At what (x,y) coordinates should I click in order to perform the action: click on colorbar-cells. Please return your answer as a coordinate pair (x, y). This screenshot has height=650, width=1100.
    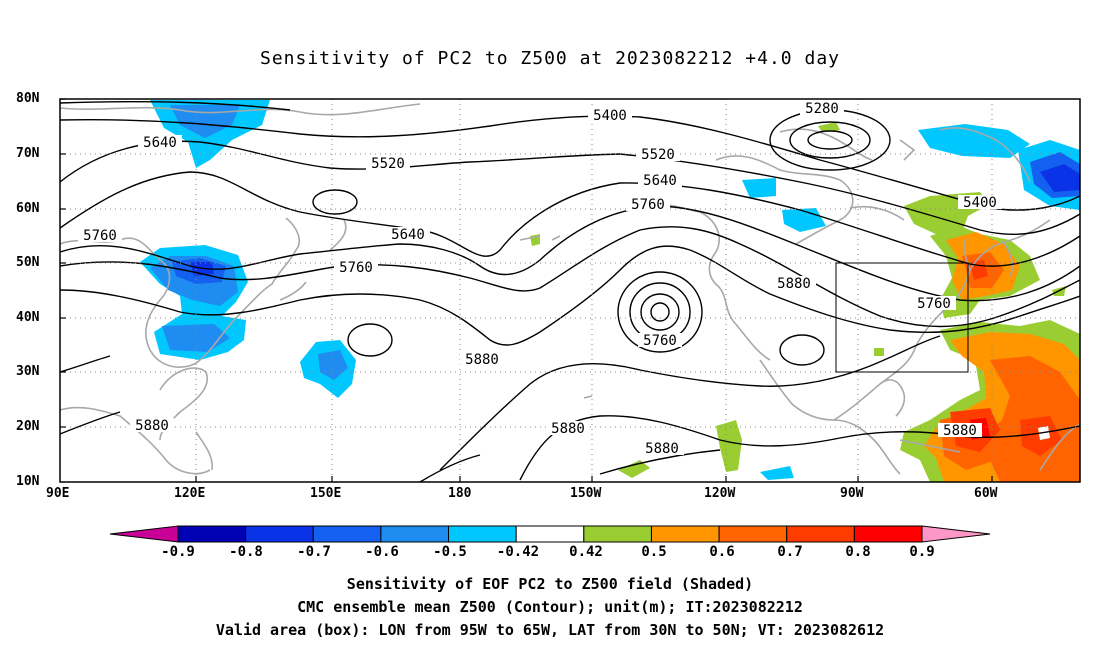
    Looking at the image, I should click on (550, 534).